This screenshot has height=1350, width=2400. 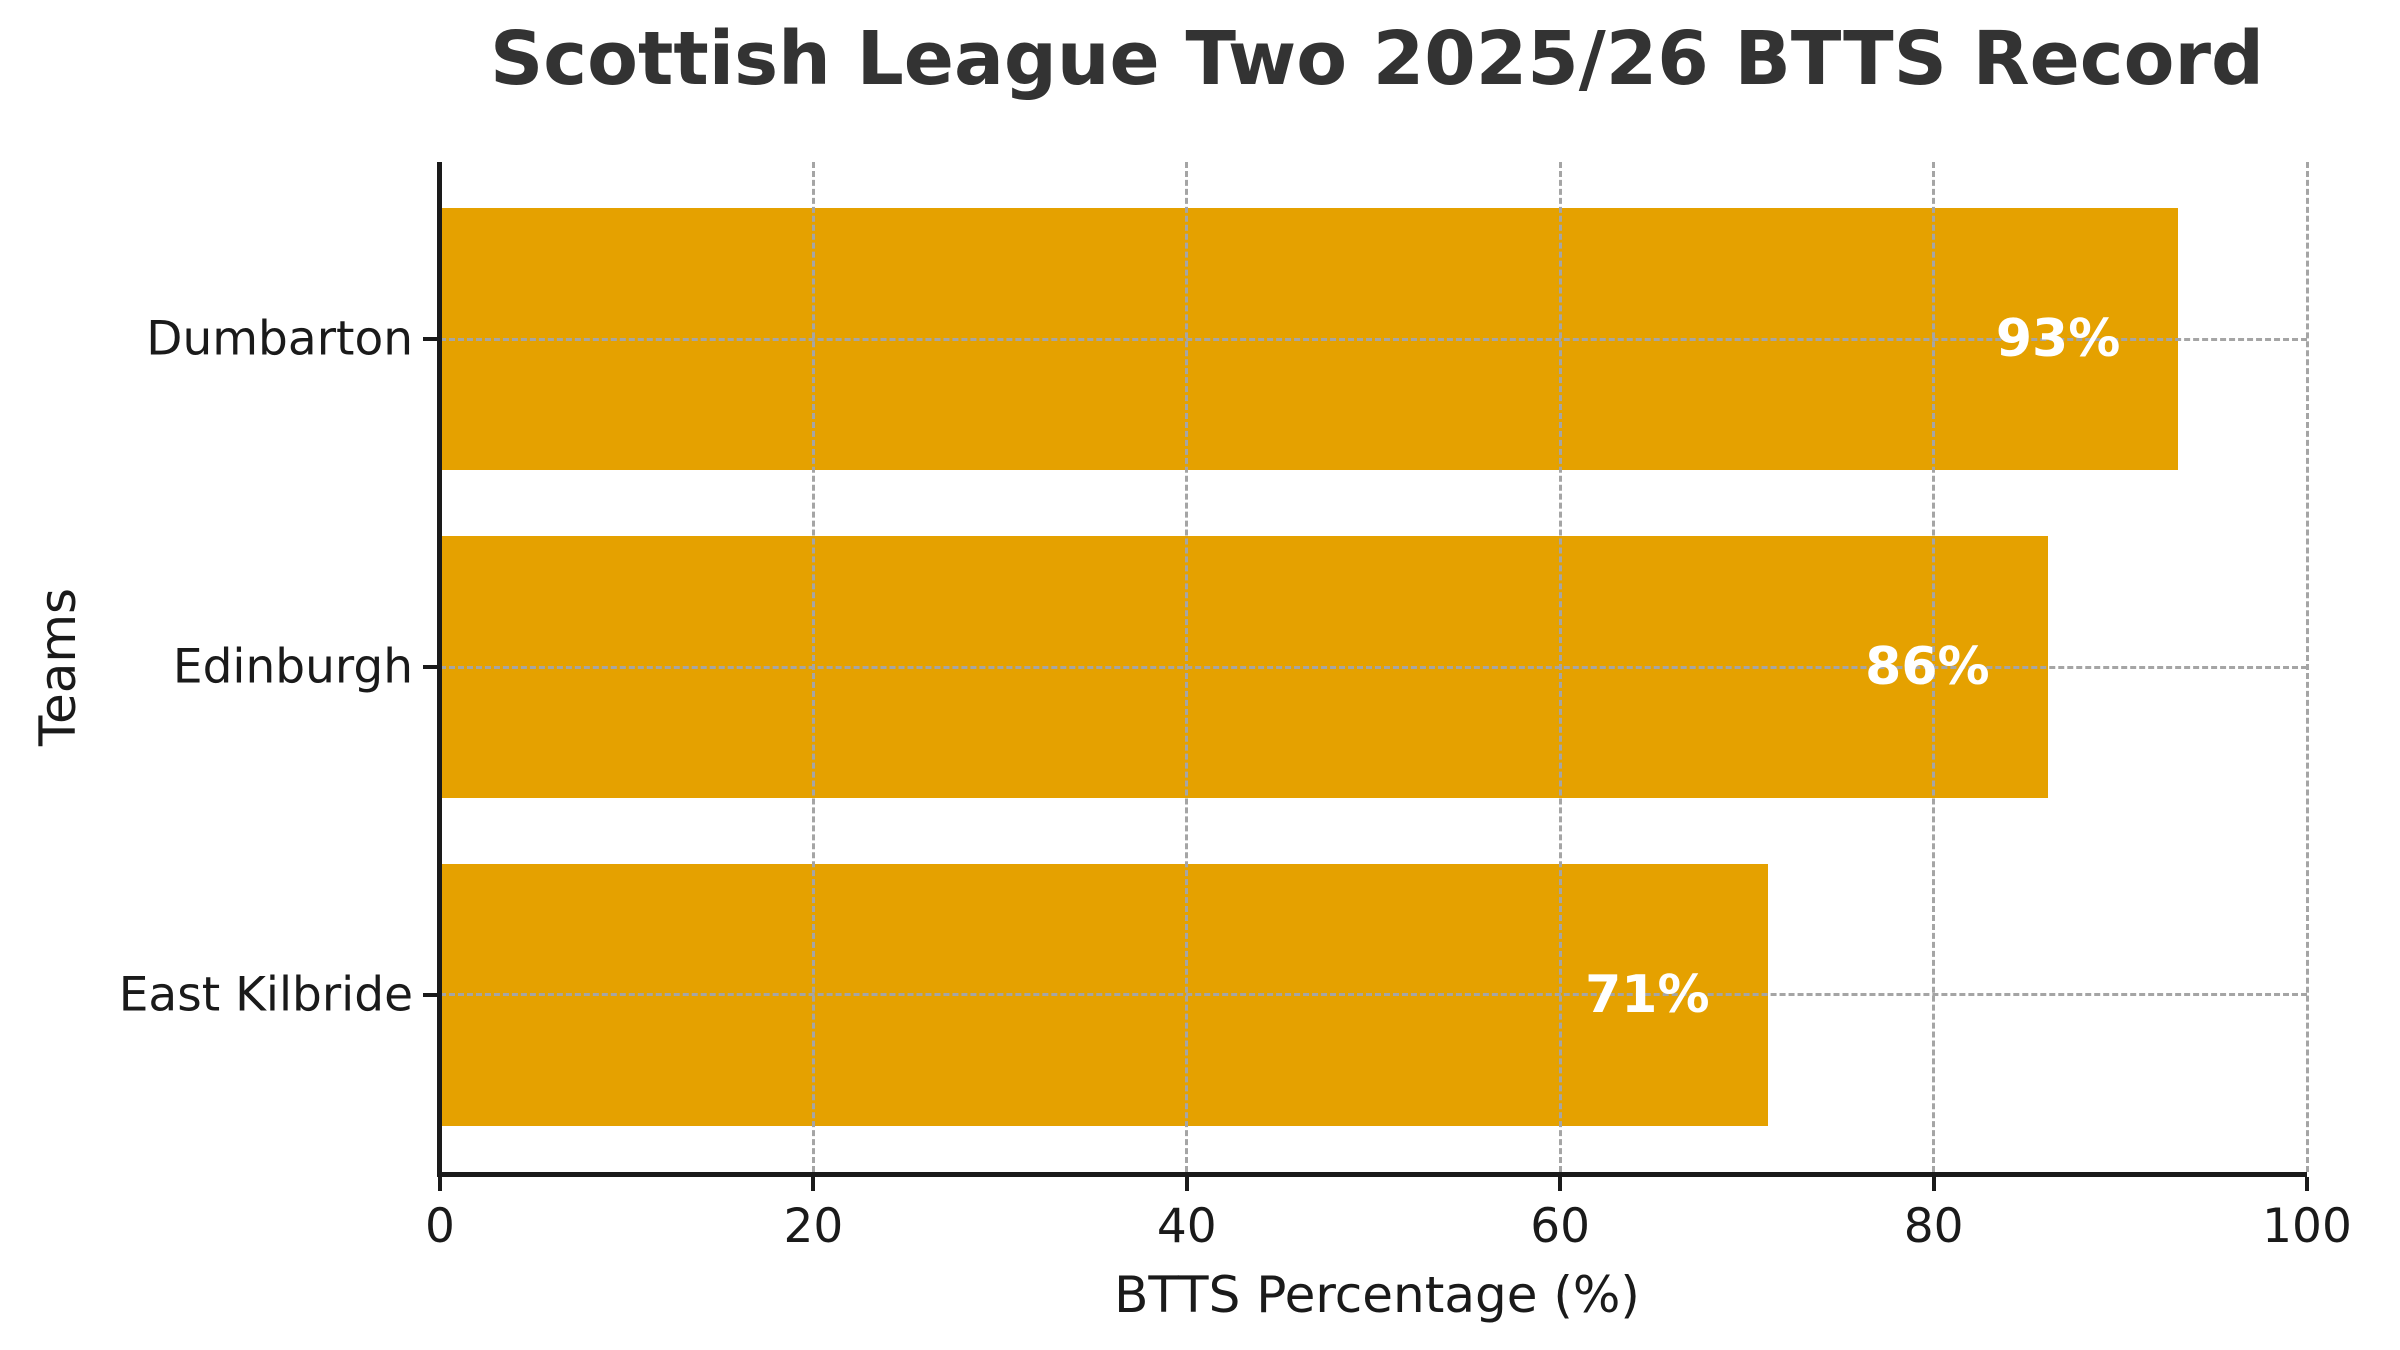 I want to click on value-label-dumbarton: 93%, so click(x=2058, y=339).